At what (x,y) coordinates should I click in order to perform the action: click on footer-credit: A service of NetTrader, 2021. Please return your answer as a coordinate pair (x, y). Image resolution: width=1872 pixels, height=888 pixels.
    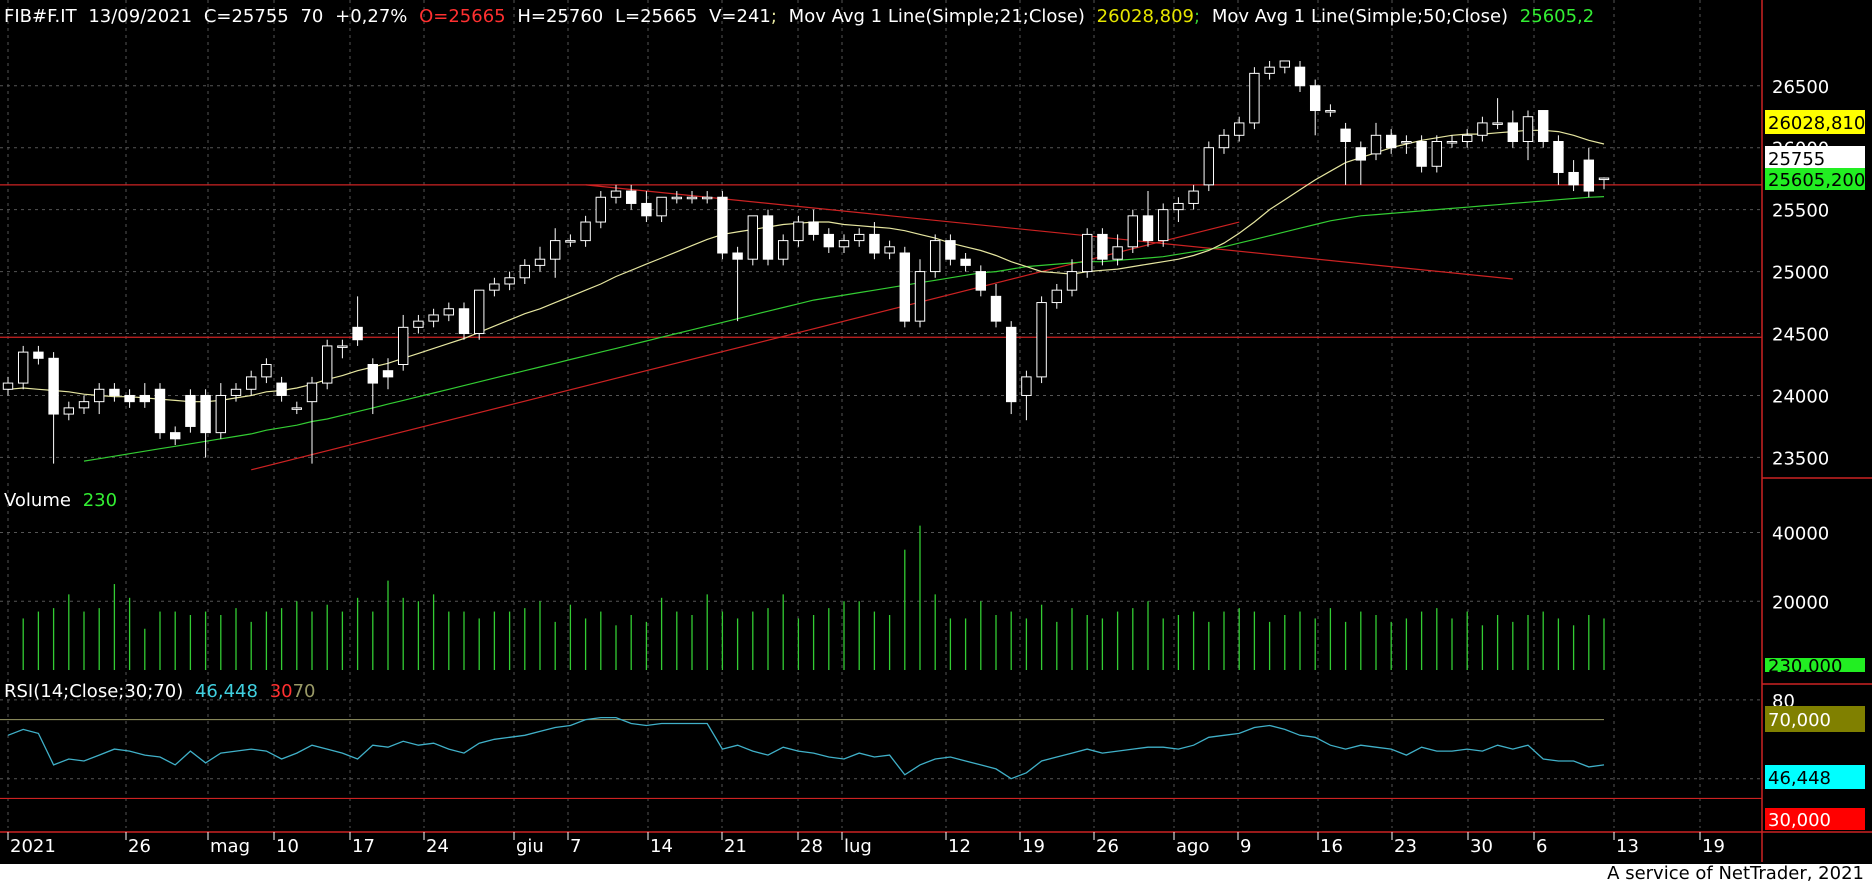
    Looking at the image, I should click on (1735, 873).